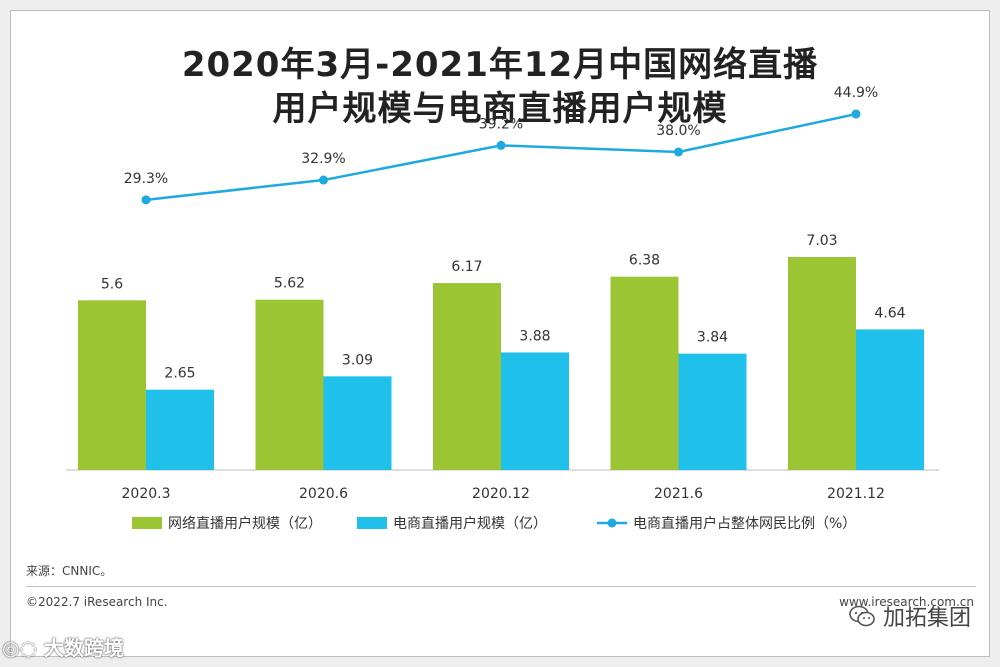 The width and height of the screenshot is (1000, 667). What do you see at coordinates (323, 159) in the screenshot?
I see `ratio-label-2020.6: 32.9%` at bounding box center [323, 159].